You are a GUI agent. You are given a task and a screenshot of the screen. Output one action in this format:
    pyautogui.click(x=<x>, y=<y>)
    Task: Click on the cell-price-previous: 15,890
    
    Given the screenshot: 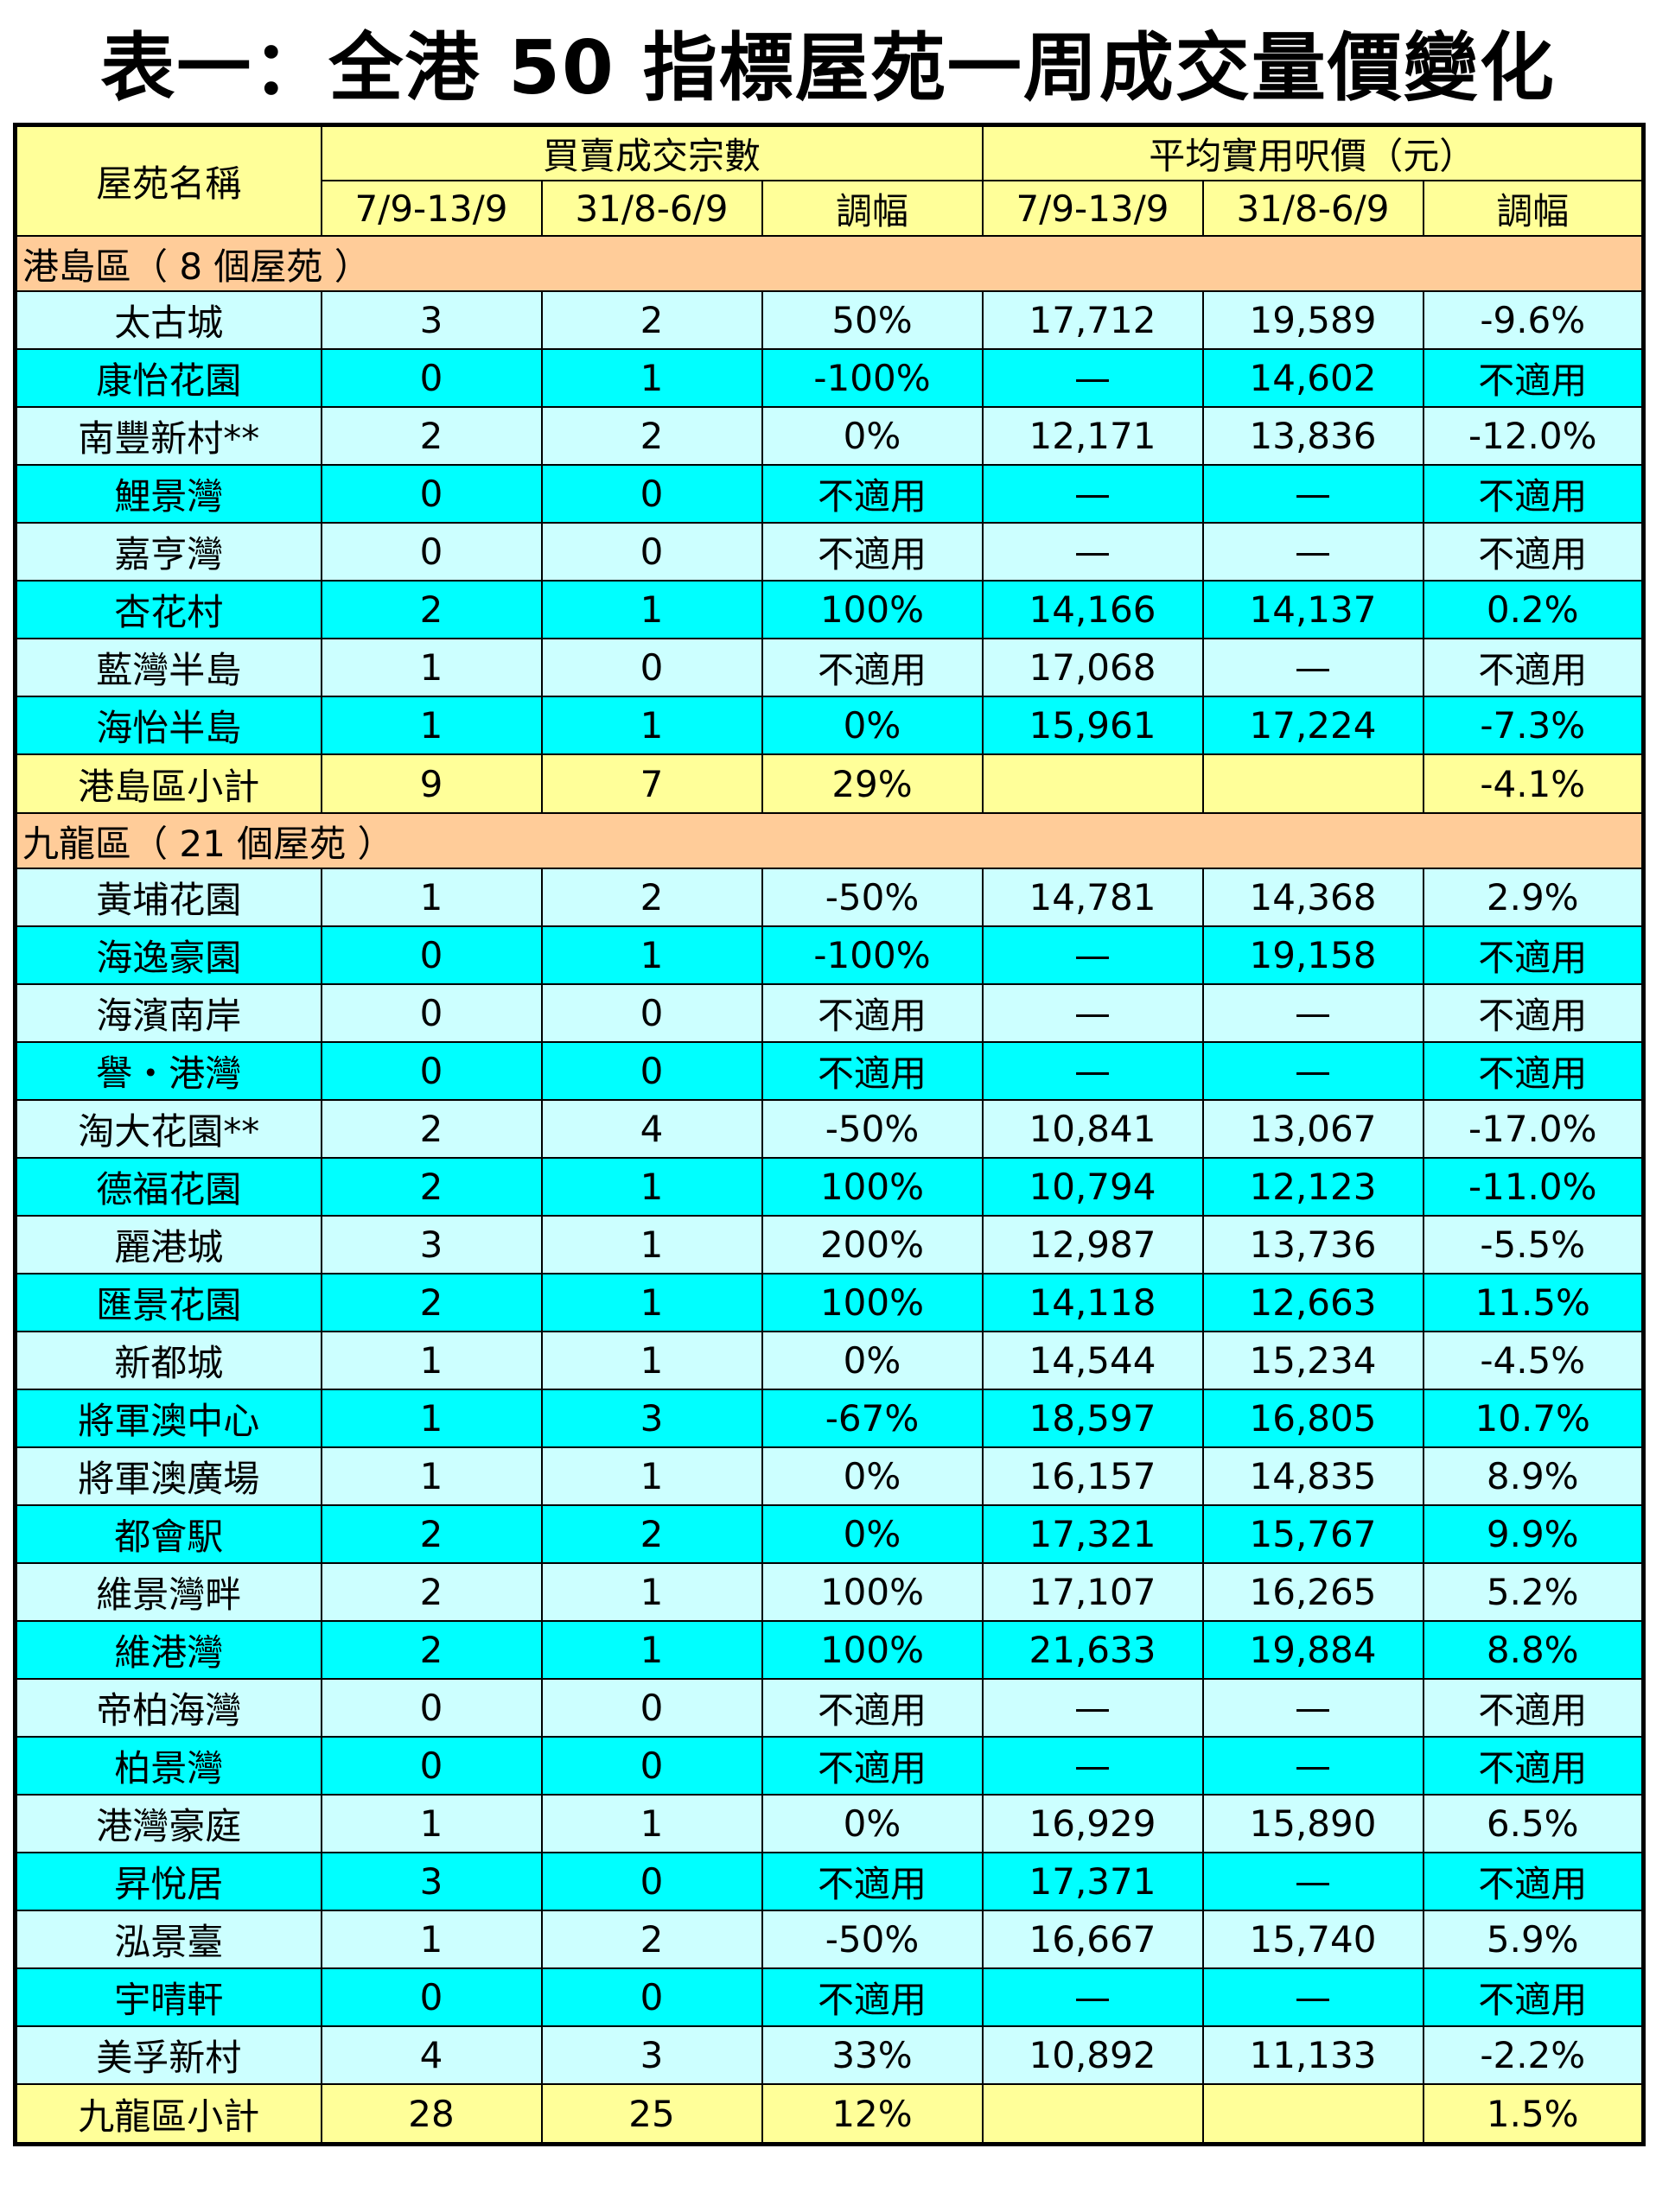 What is the action you would take?
    pyautogui.click(x=1312, y=1823)
    